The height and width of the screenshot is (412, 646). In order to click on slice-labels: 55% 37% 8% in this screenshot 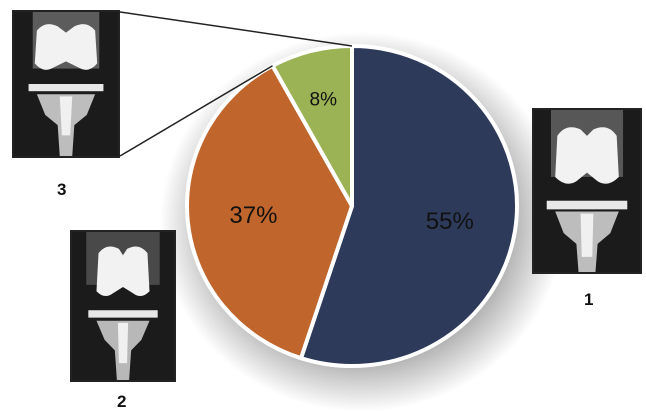, I will do `click(351, 162)`.